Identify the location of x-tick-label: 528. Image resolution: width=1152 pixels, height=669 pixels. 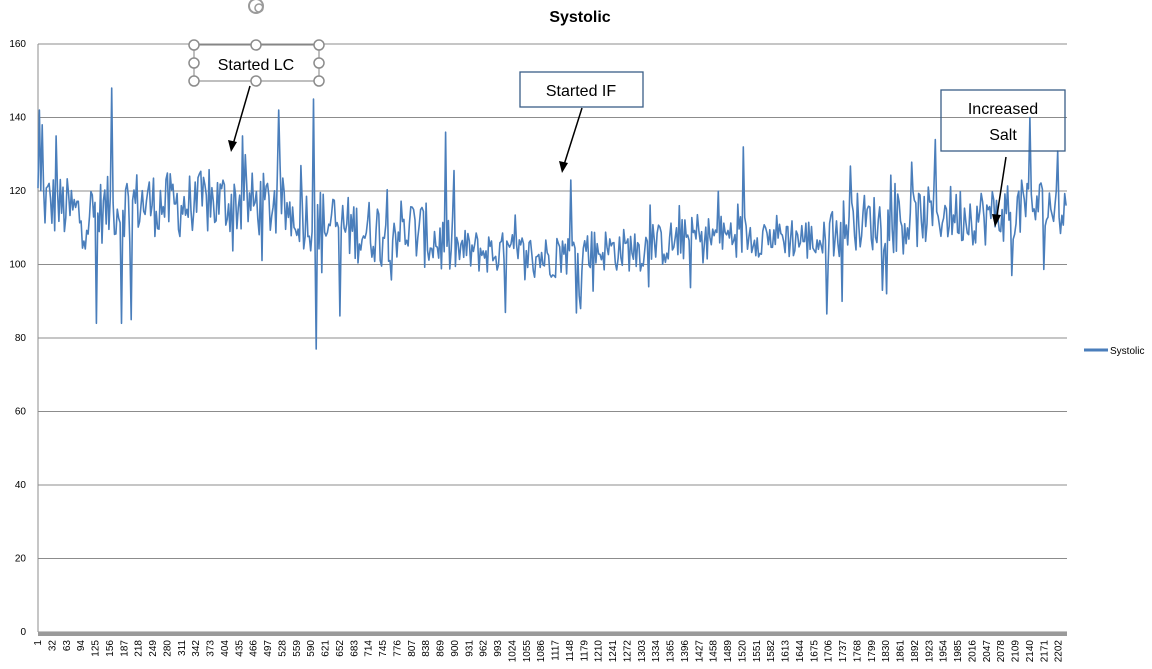
(282, 648).